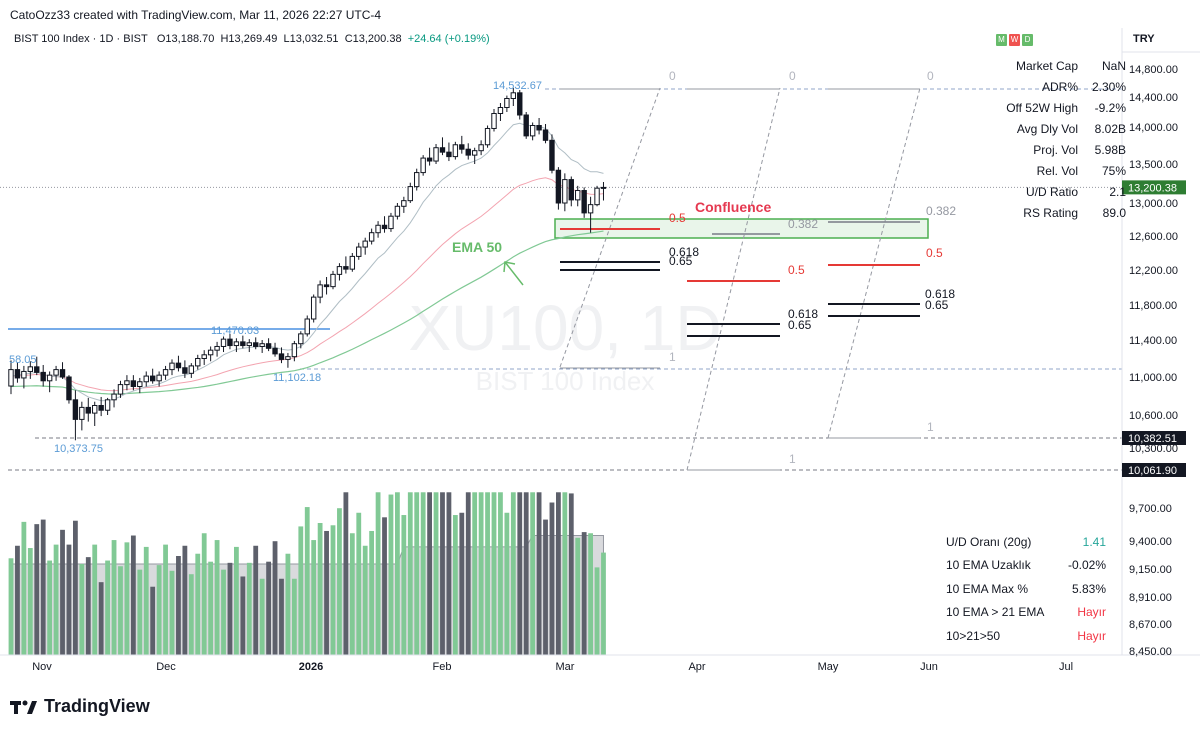  I want to click on price-tick-label: 11,400.00, so click(1153, 341).